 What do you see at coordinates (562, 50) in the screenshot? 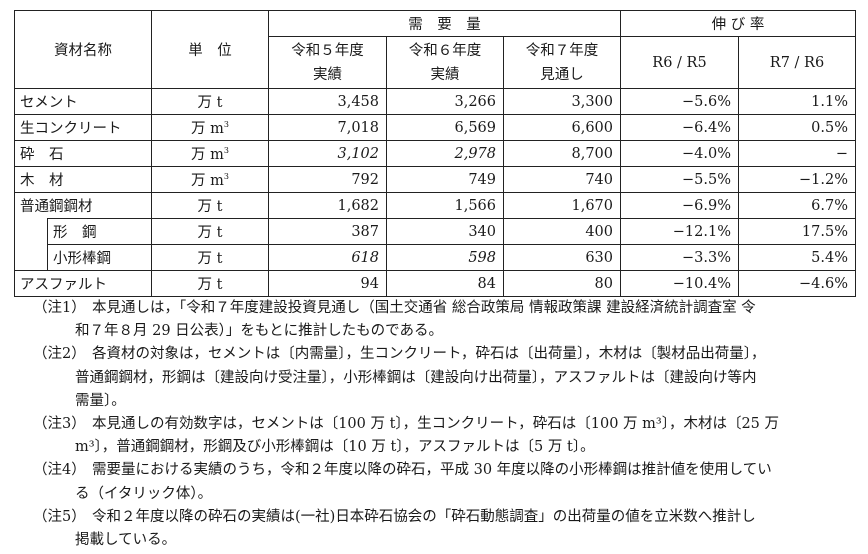
I see `header-r7-line1: 令和７年度` at bounding box center [562, 50].